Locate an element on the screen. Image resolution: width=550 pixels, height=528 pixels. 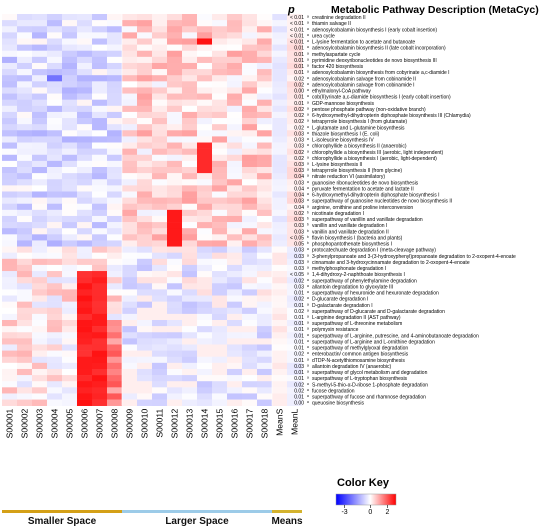
p-value: < 0.05 is located at coordinates (297, 275).